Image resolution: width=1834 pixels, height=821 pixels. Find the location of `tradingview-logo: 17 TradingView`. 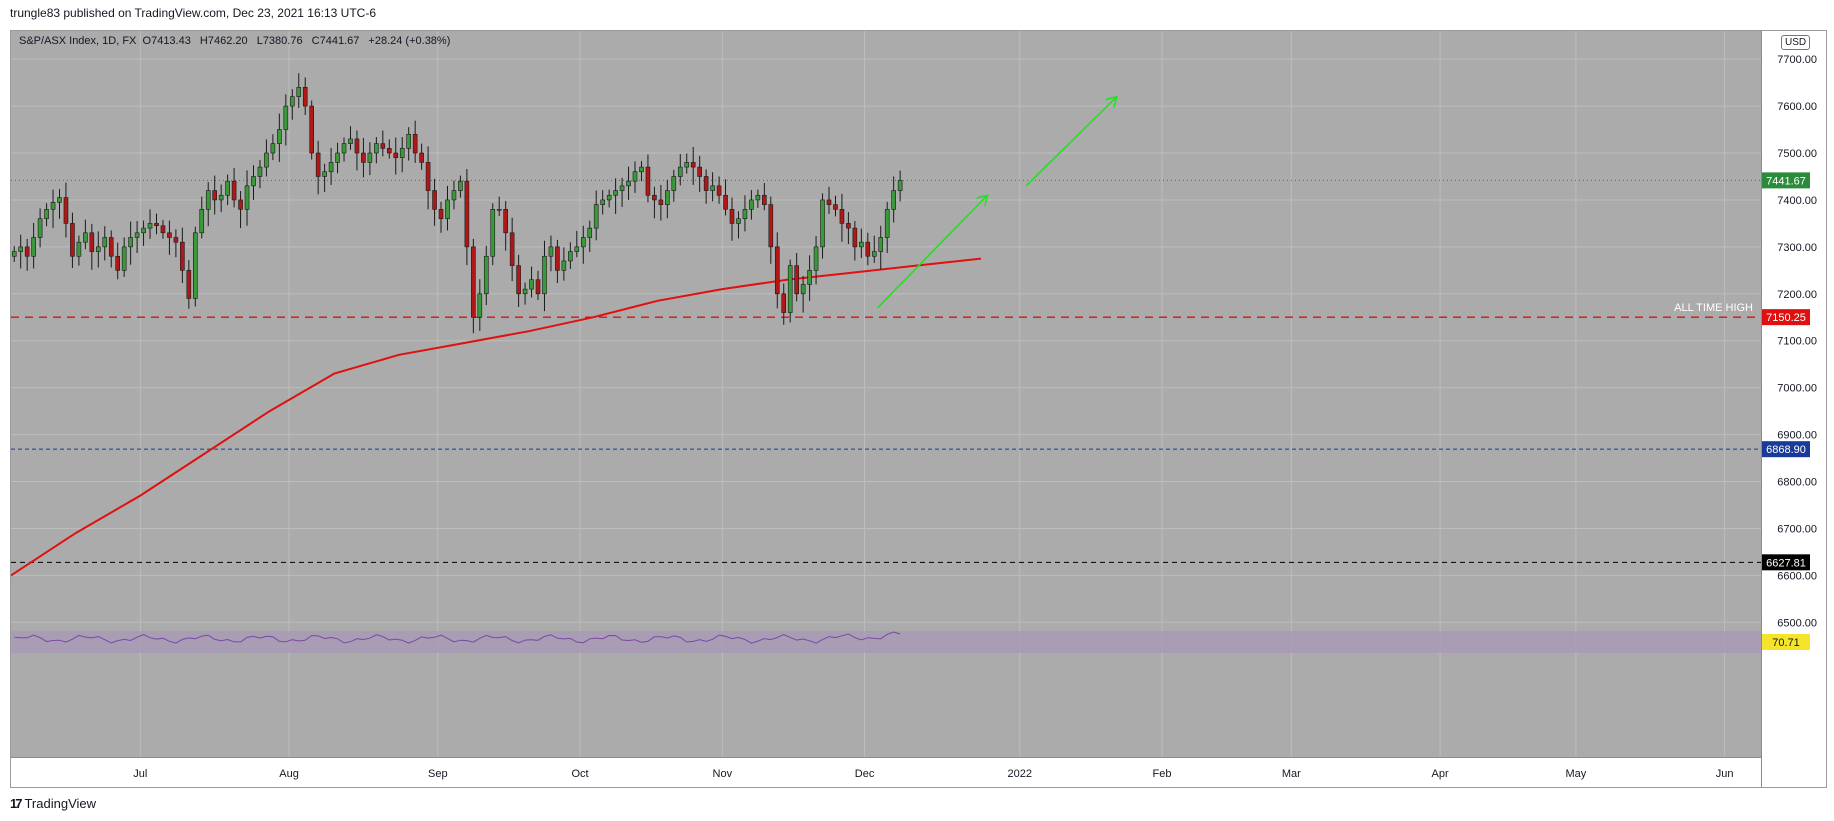

tradingview-logo: 17 TradingView is located at coordinates (53, 803).